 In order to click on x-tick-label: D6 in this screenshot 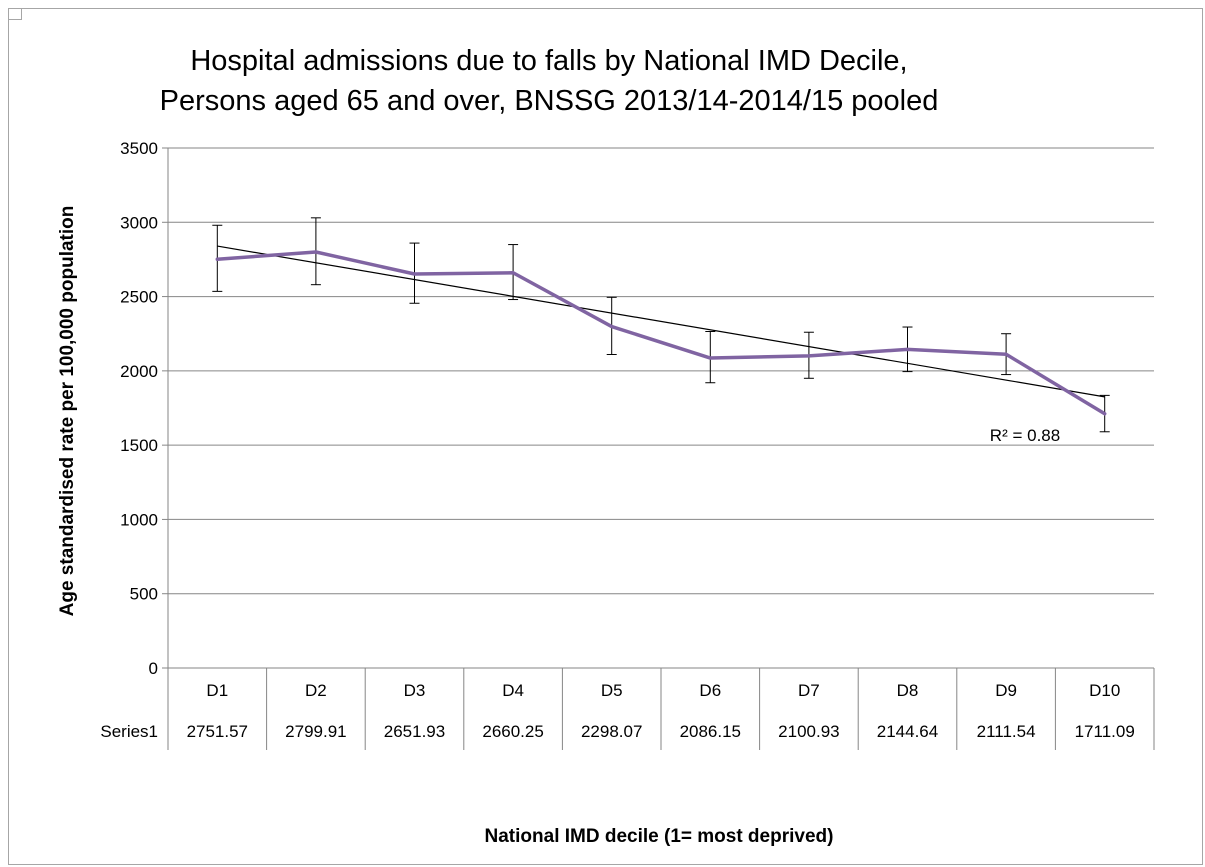, I will do `click(710, 690)`.